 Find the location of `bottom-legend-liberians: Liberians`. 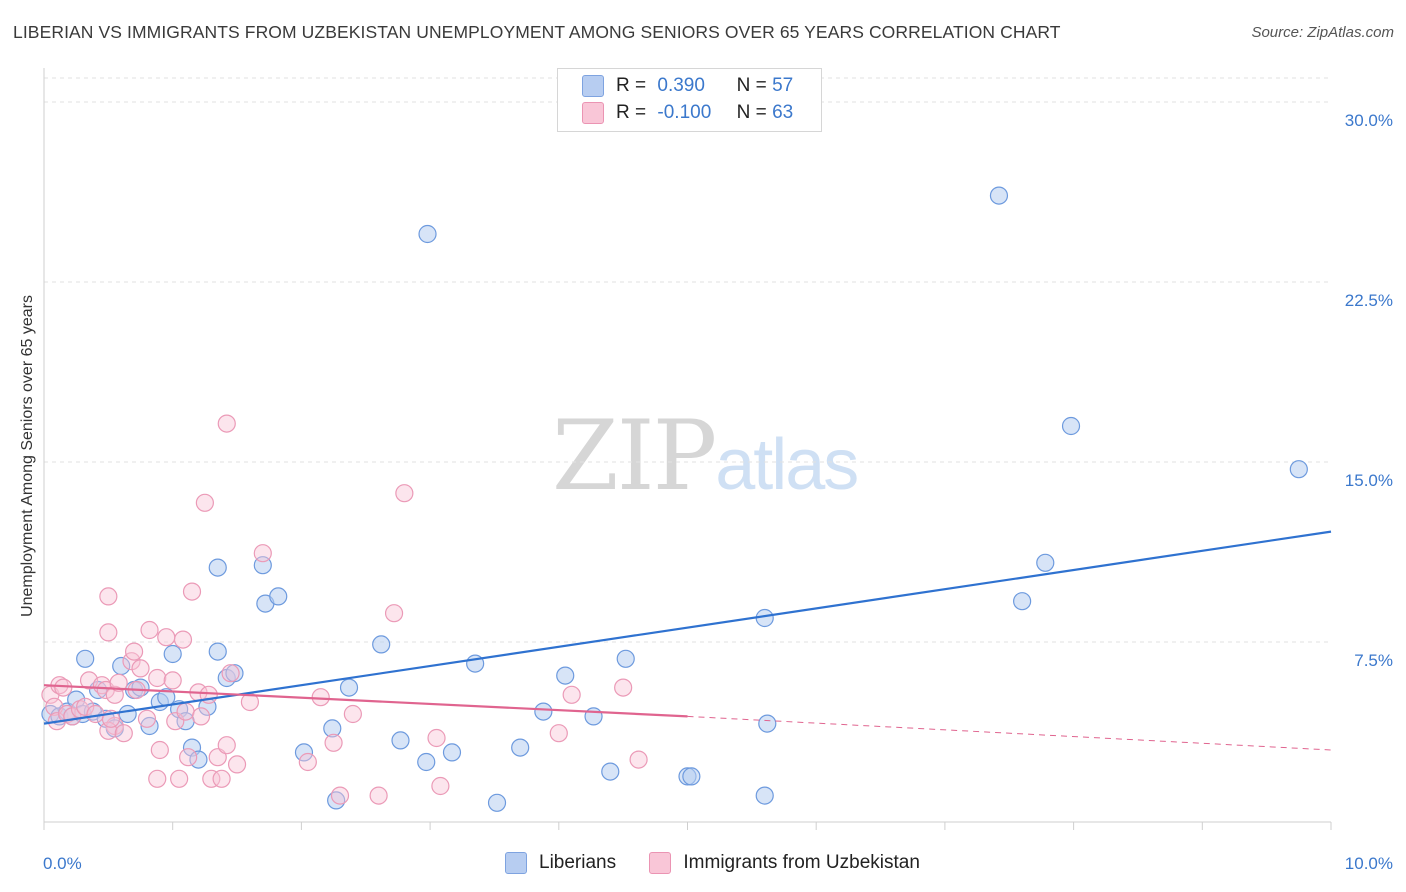

bottom-legend-liberians: Liberians is located at coordinates (560, 863).